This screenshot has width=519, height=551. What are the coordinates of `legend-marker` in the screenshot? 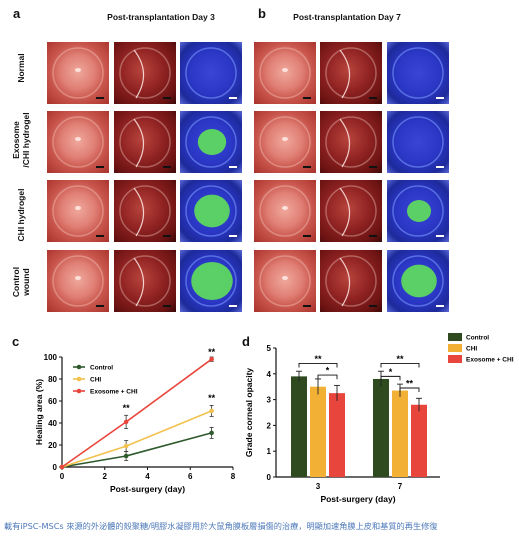 It's located at (79, 391).